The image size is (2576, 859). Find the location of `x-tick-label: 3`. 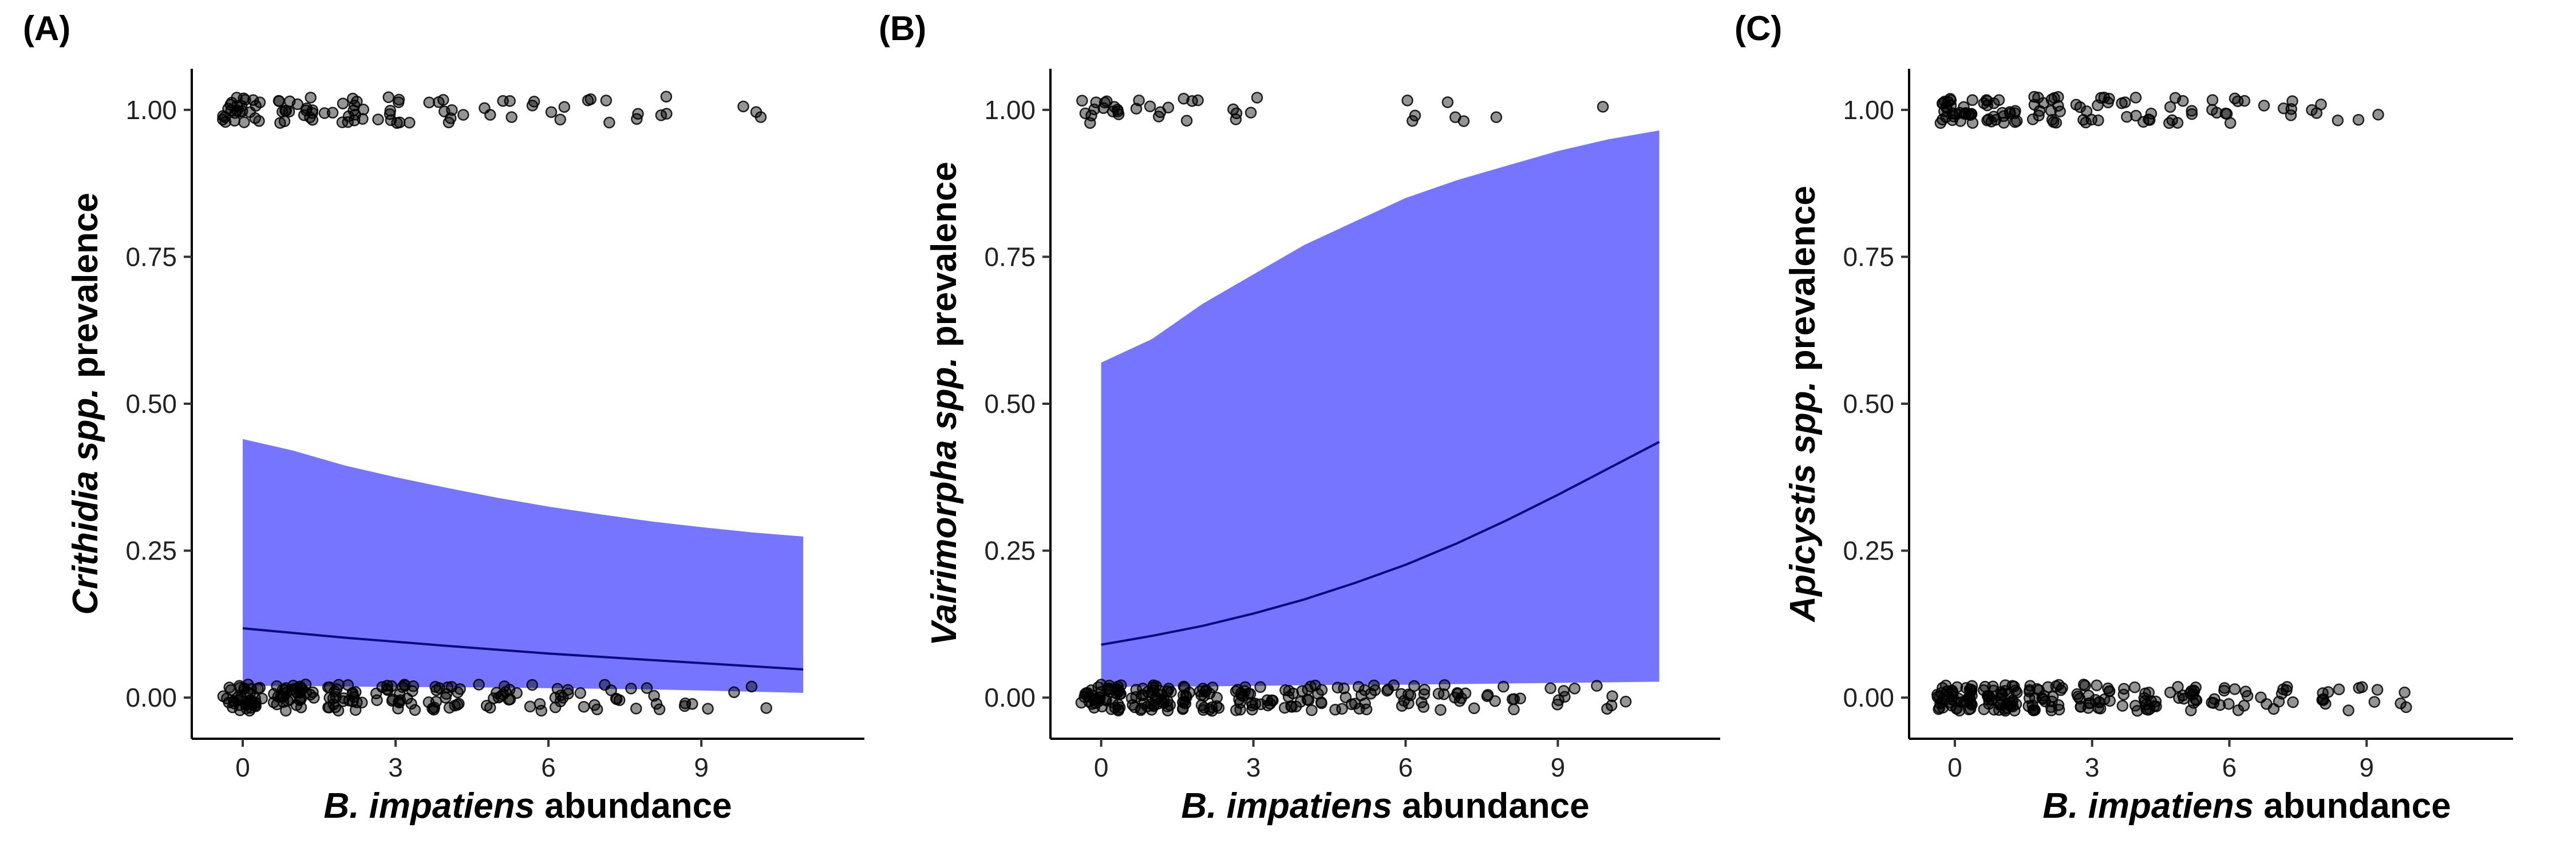

x-tick-label: 3 is located at coordinates (1253, 767).